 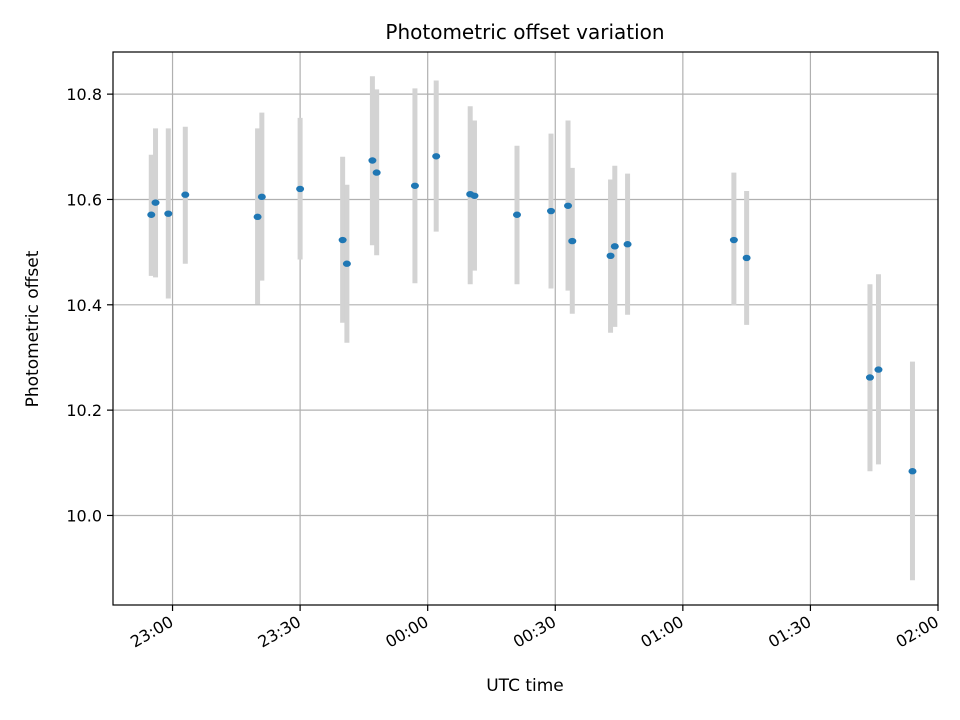 What do you see at coordinates (84, 94) in the screenshot?
I see `y-tick-label: 10.8` at bounding box center [84, 94].